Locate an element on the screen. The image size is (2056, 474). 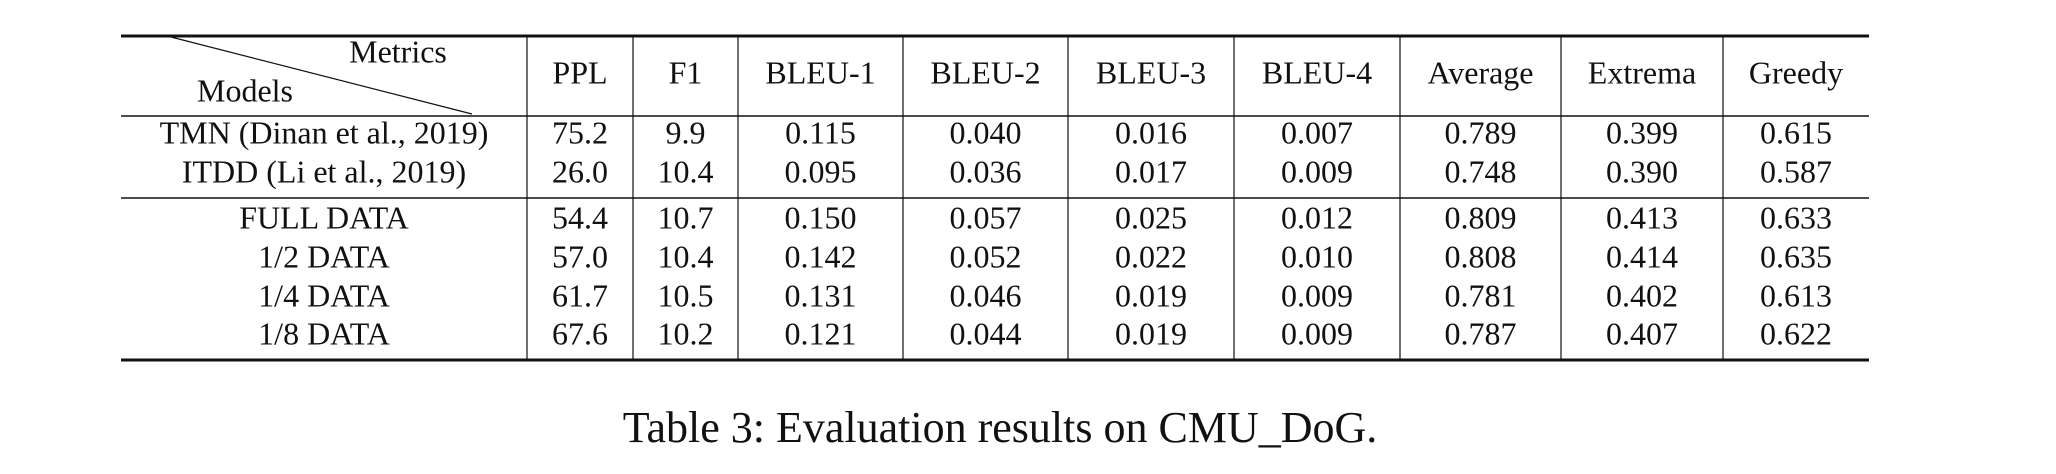
row-label: 1/2 DATA is located at coordinates (324, 256).